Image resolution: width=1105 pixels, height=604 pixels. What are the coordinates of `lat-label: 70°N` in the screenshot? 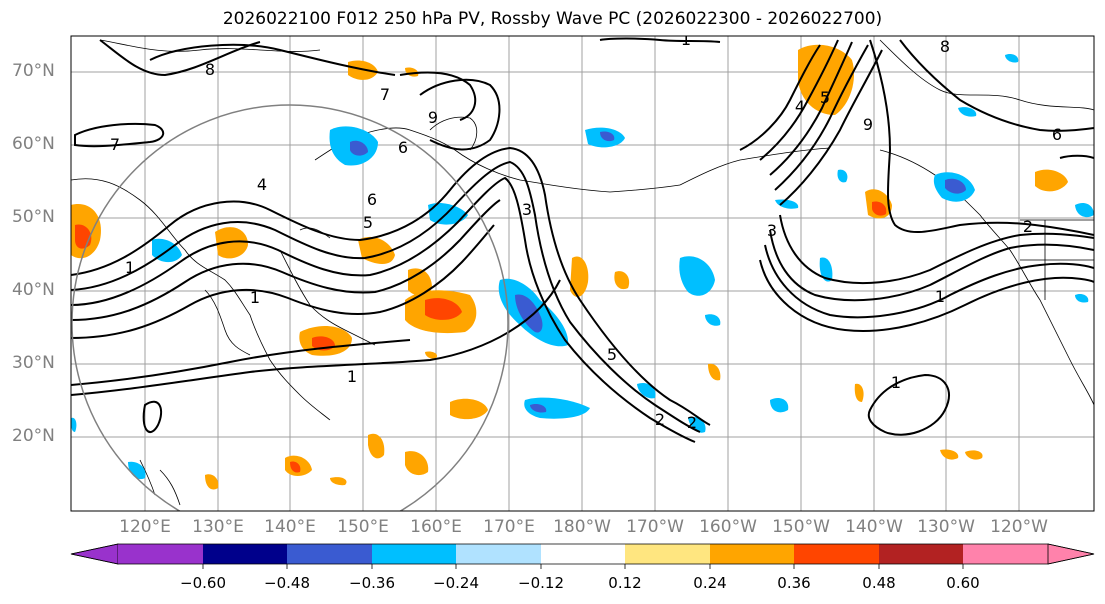 It's located at (33, 71).